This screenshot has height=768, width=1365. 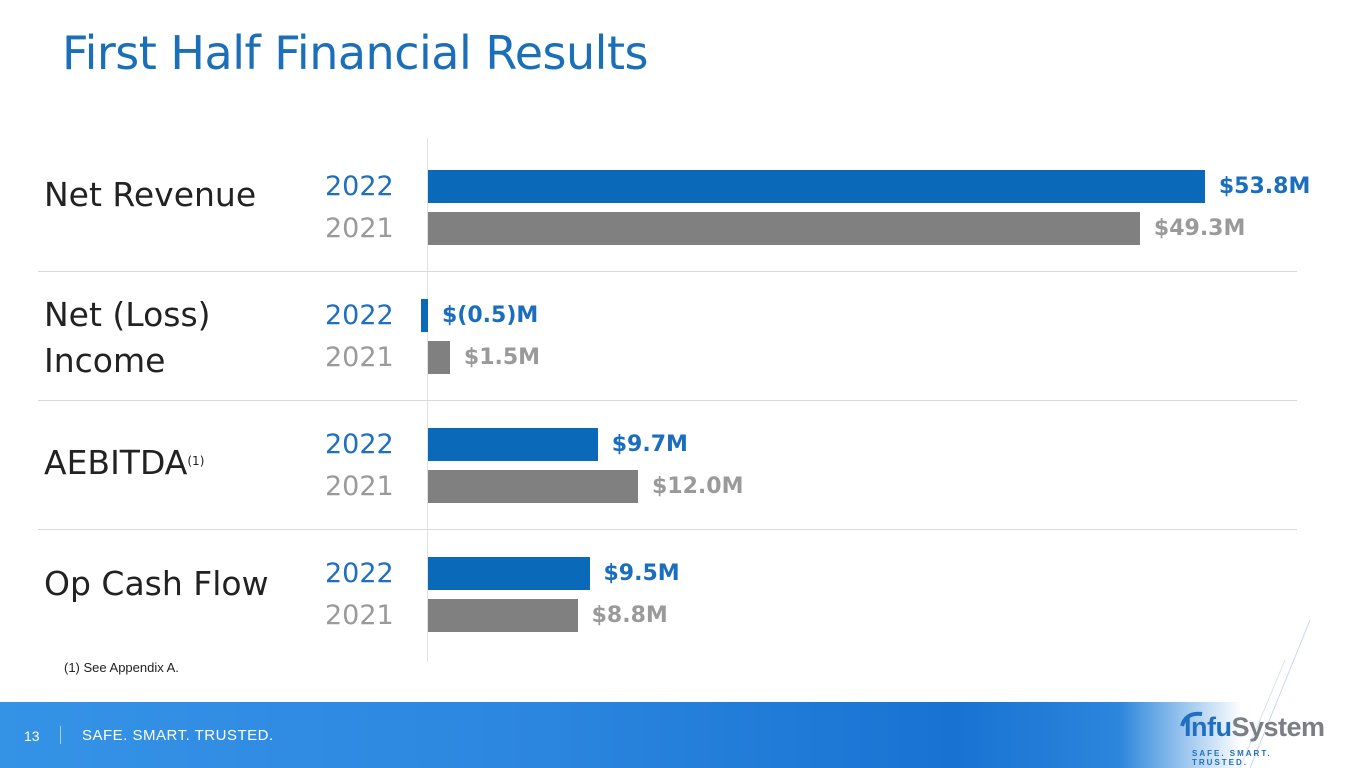 I want to click on footer-tagline: SAFE. SMART. TRUSTED., so click(x=178, y=735).